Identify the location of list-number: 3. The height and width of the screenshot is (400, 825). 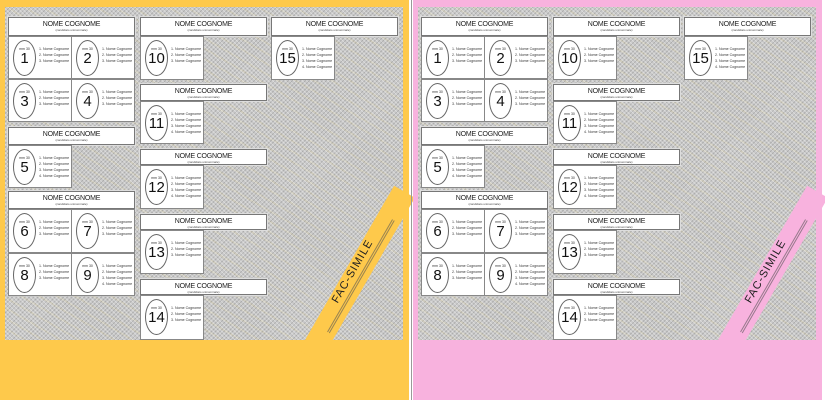
(437, 101).